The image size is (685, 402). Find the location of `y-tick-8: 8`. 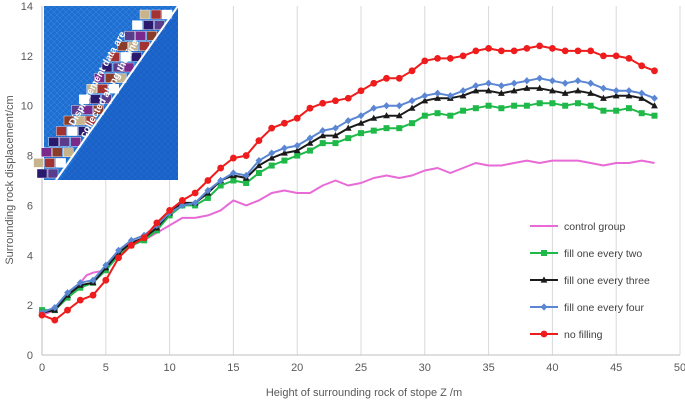

y-tick-8: 8 is located at coordinates (30, 157).